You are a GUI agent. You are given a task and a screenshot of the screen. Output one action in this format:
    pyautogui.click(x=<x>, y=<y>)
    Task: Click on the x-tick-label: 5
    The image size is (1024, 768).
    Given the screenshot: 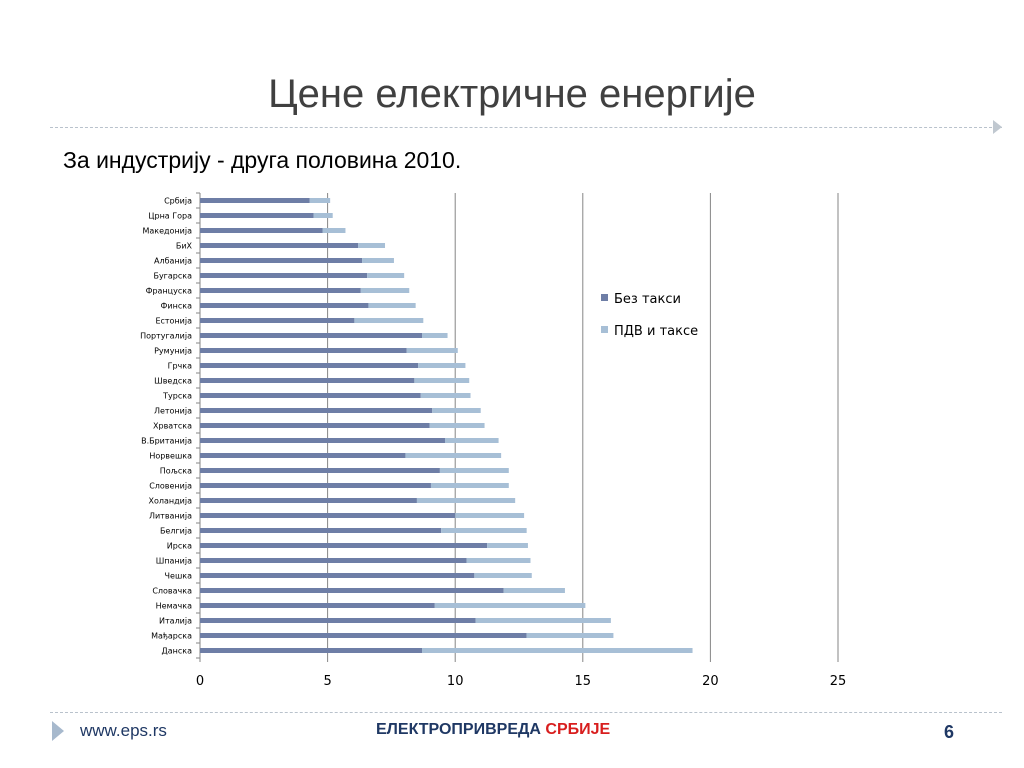 What is the action you would take?
    pyautogui.click(x=327, y=681)
    